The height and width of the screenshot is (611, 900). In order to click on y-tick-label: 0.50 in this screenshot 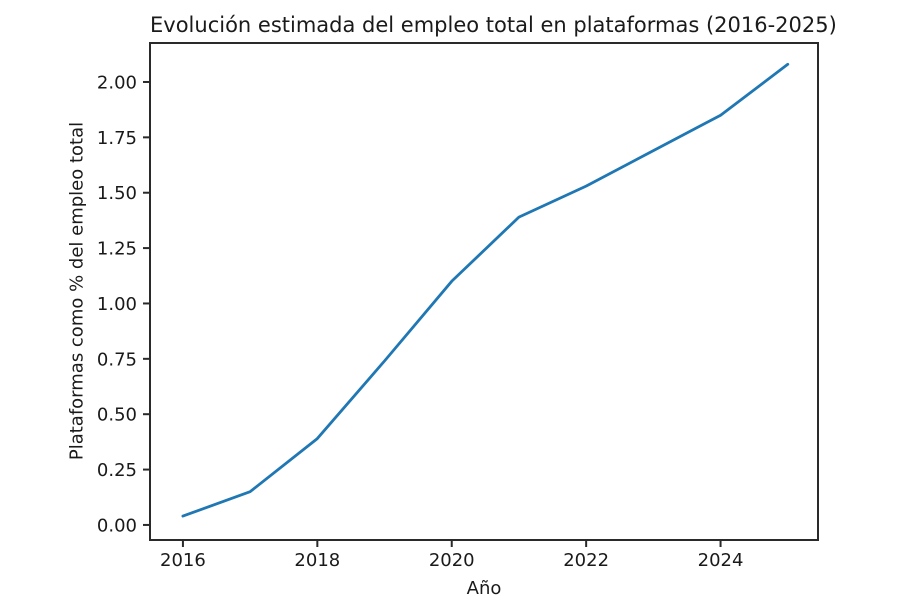, I will do `click(117, 415)`.